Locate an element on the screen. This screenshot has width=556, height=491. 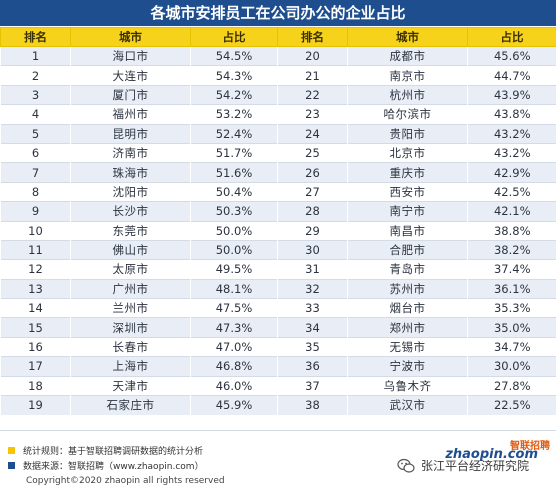
share-cell: 42.9% is located at coordinates (511, 172).